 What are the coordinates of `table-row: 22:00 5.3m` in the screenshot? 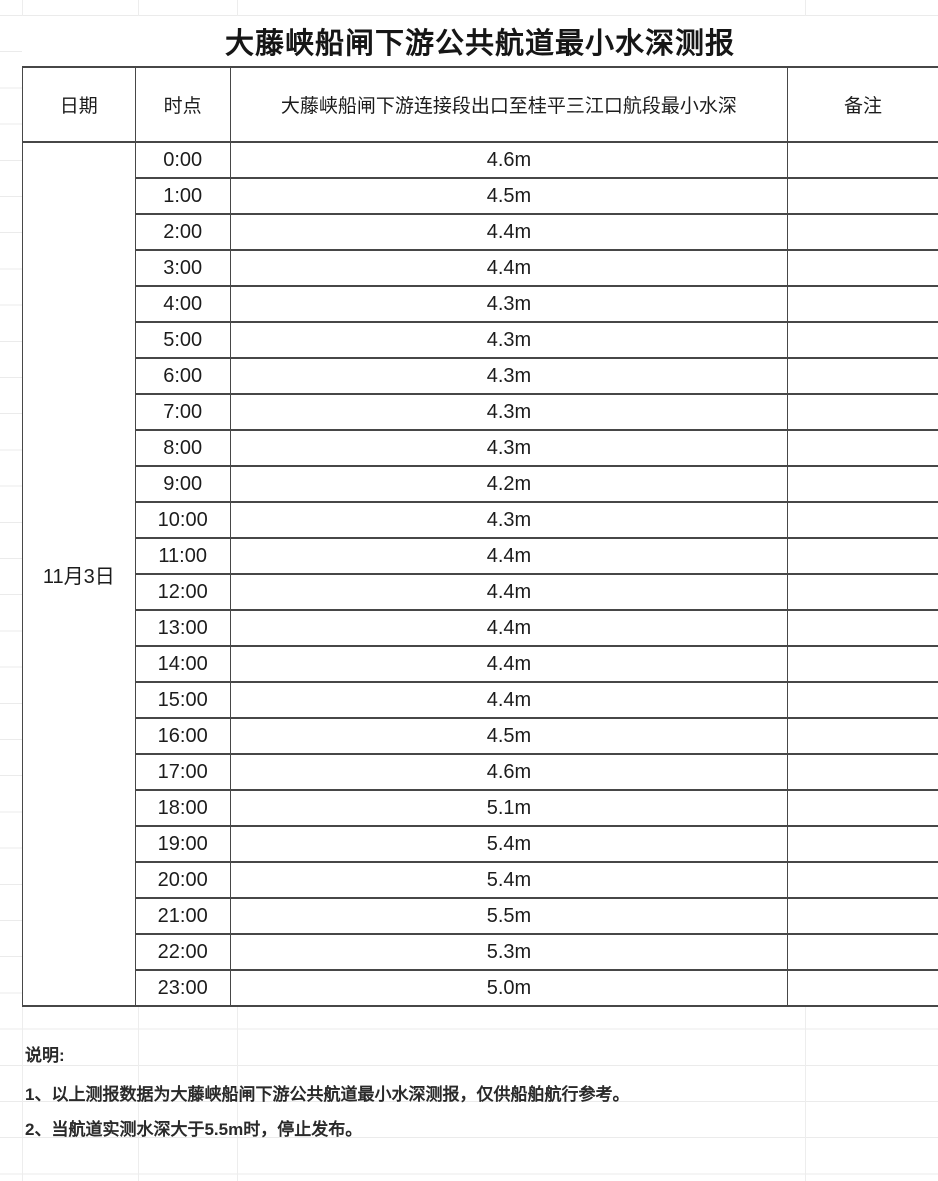 It's located at (480, 952).